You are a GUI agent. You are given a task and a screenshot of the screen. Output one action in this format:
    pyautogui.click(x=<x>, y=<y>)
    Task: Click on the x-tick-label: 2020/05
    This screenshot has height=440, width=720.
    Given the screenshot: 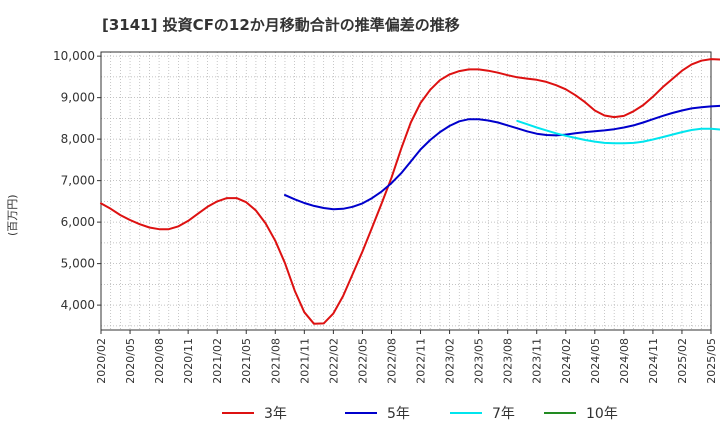 What is the action you would take?
    pyautogui.click(x=130, y=361)
    